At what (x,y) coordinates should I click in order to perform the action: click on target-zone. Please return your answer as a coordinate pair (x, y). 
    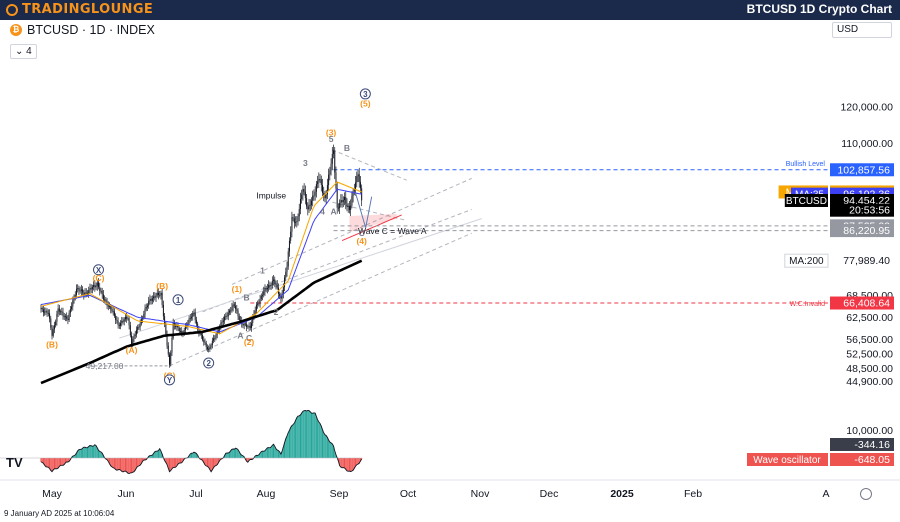
    Looking at the image, I should click on (373, 223).